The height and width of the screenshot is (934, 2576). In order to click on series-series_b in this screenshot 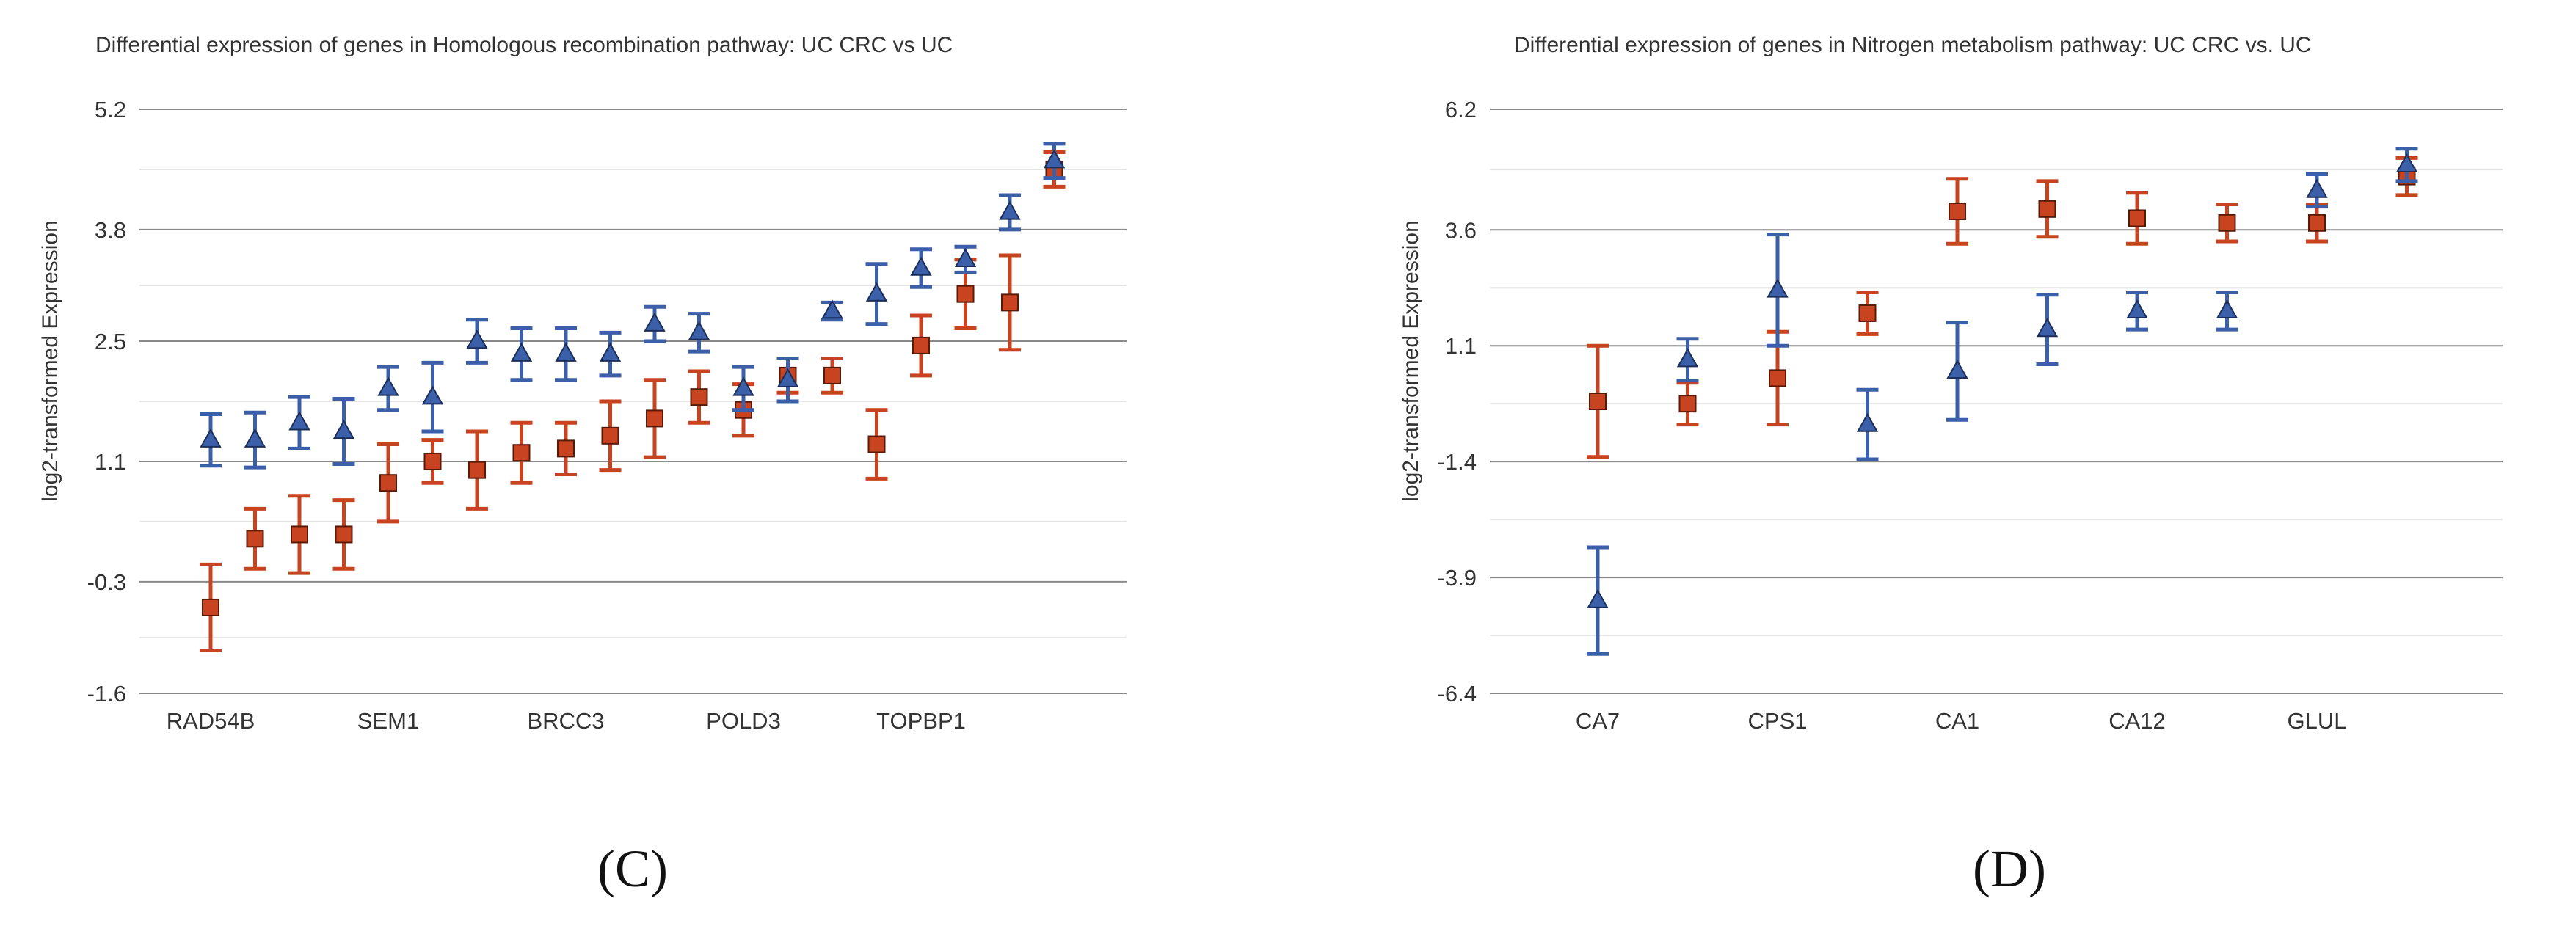, I will do `click(2002, 307)`.